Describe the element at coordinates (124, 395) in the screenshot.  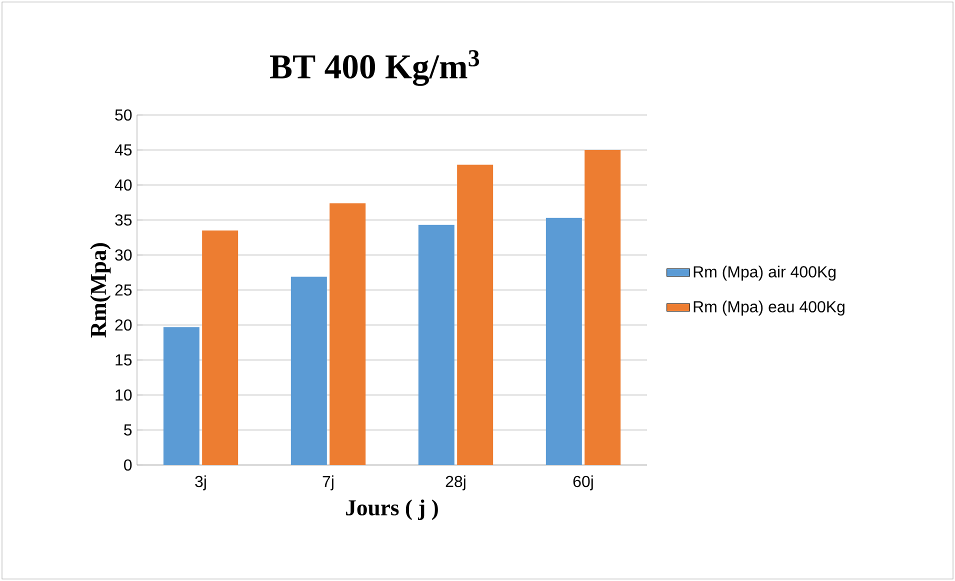
I see `y-tick-label: 10` at that location.